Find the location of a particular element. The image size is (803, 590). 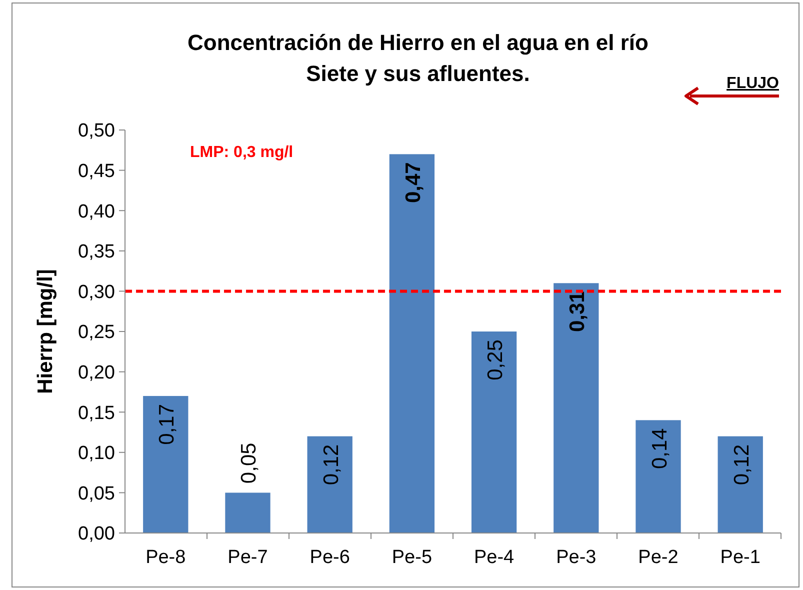

y-tick-label: 0,35 is located at coordinates (96, 252).